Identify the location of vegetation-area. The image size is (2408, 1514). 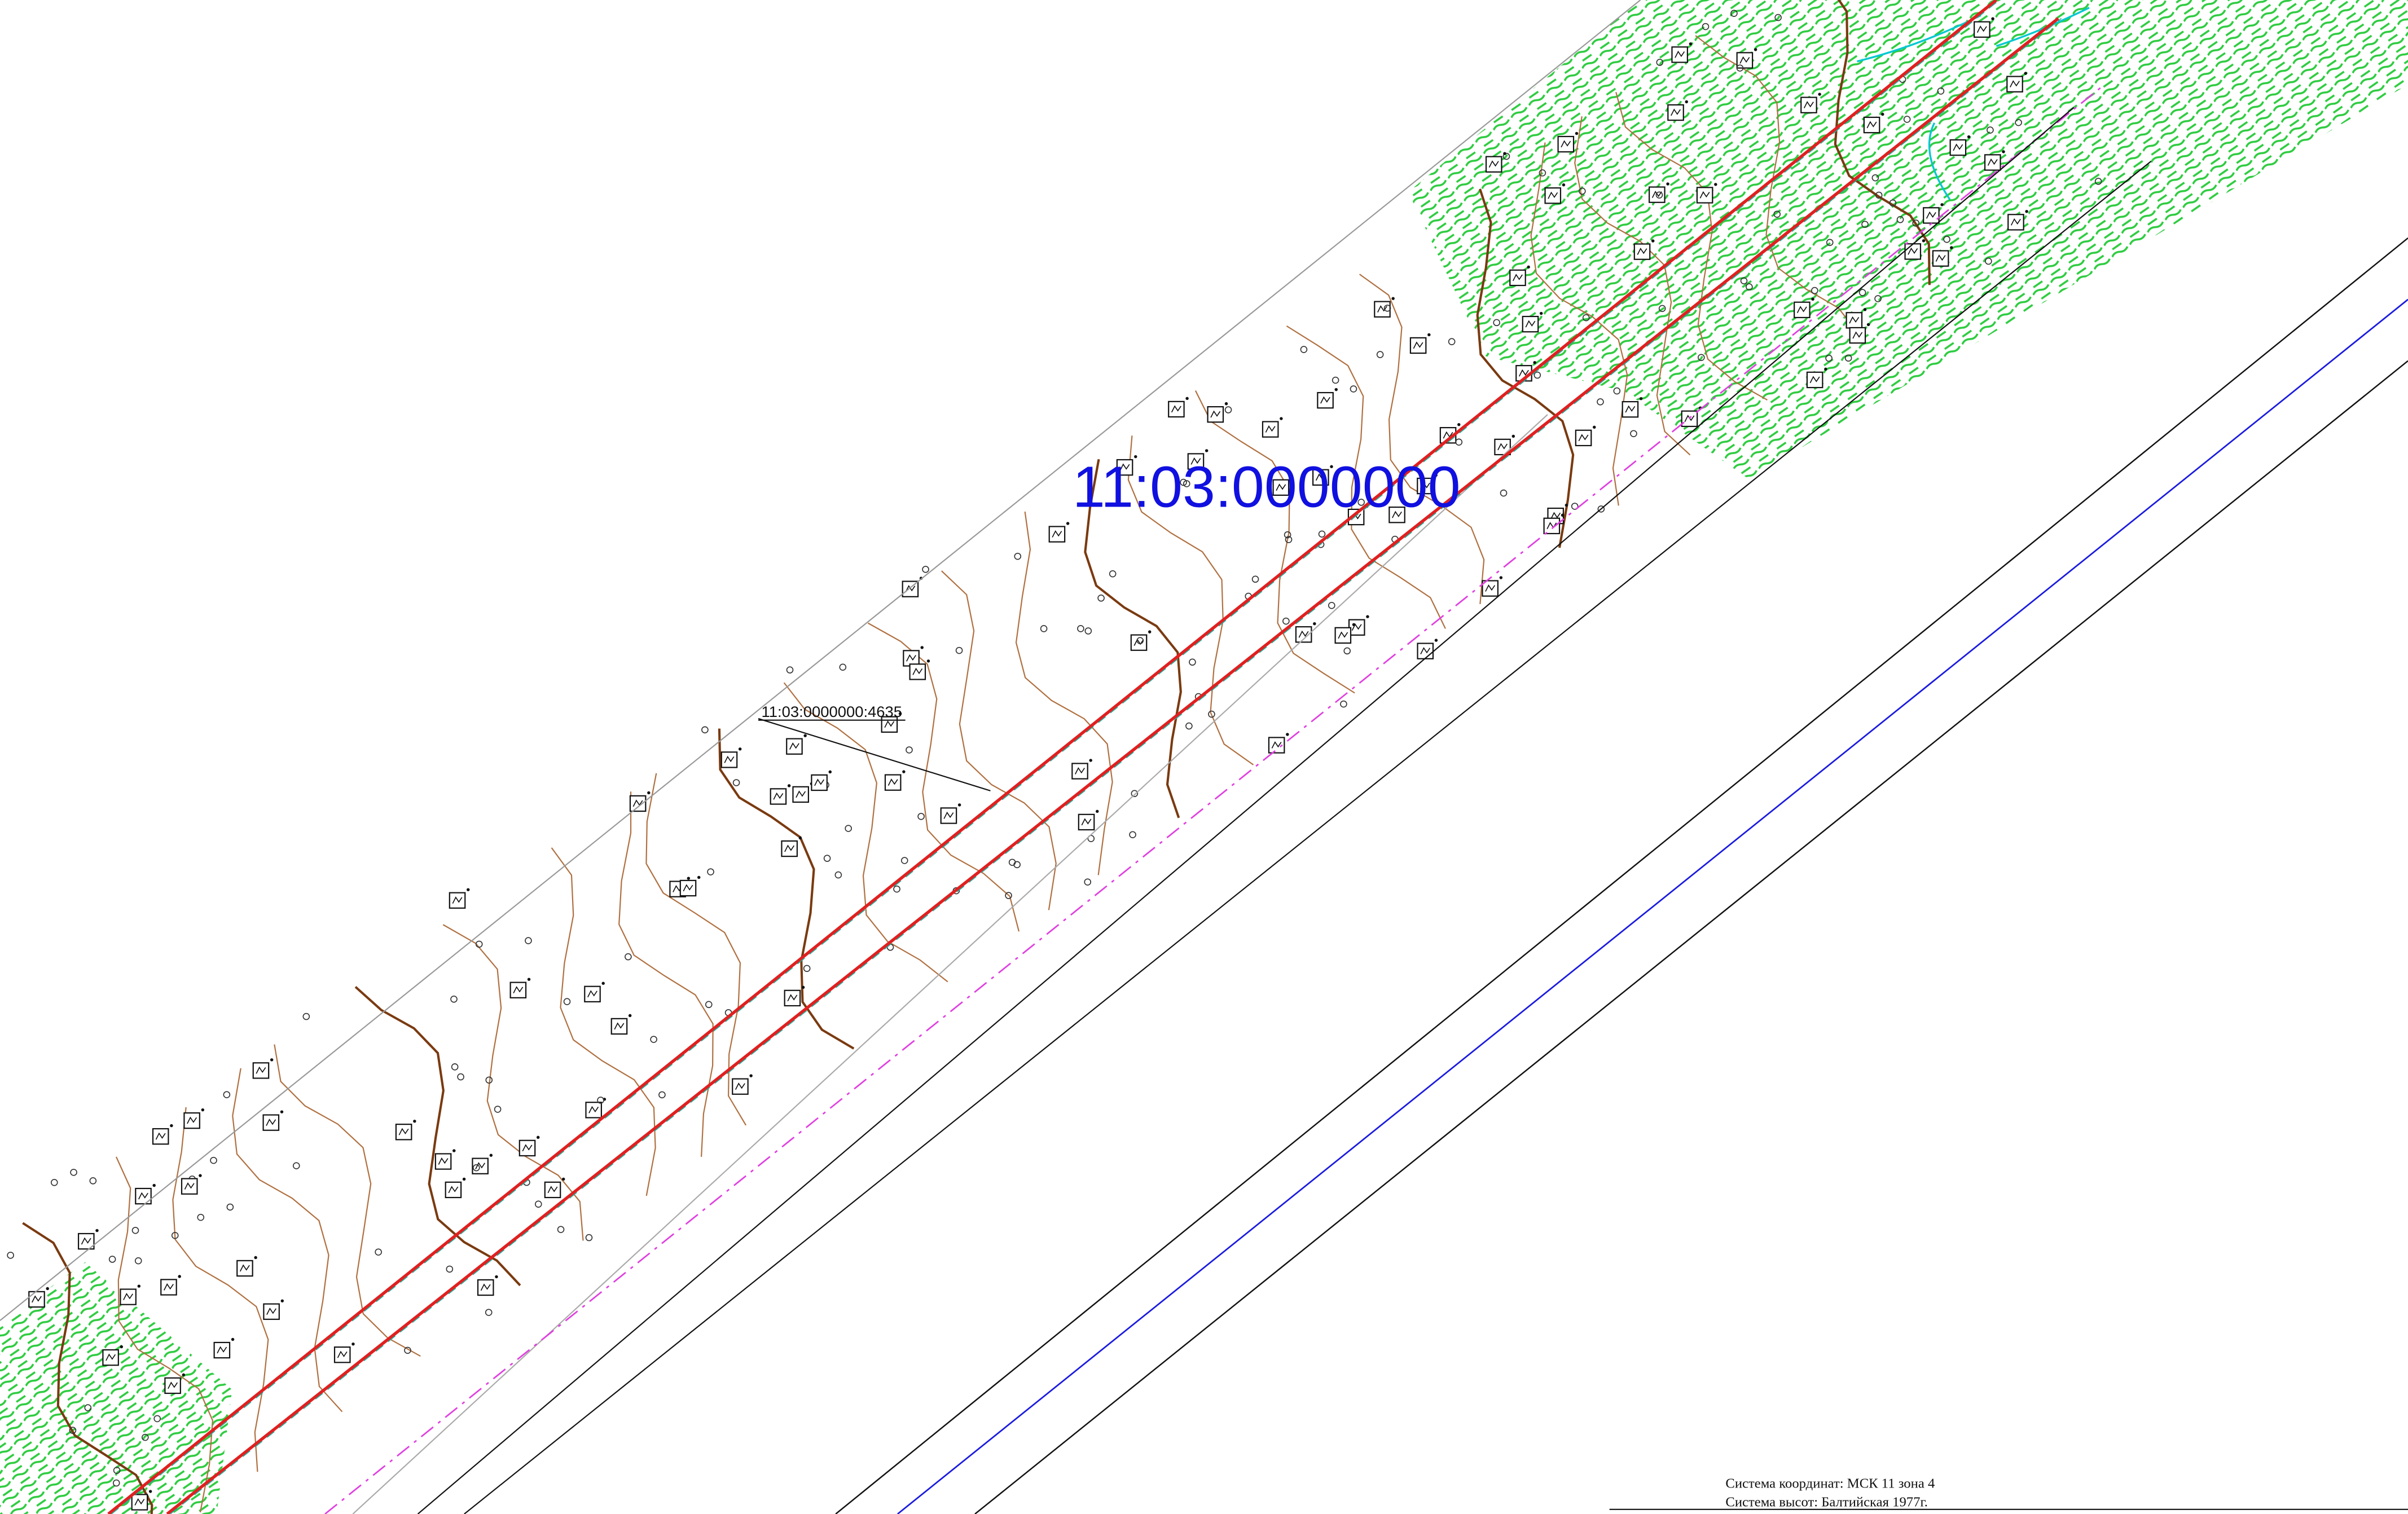
(116, 1388).